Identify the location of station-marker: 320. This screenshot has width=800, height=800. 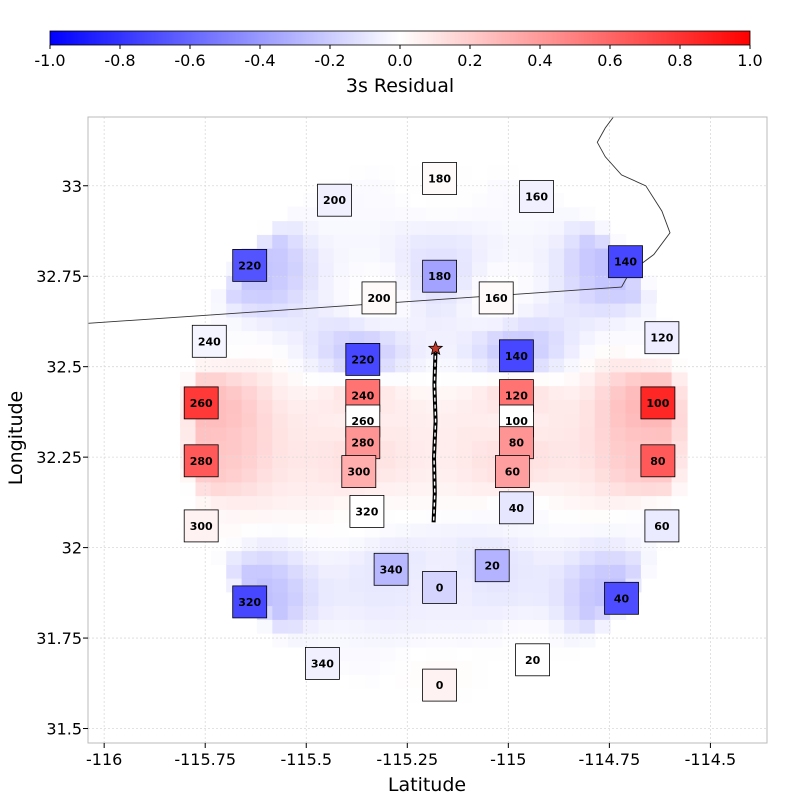
(250, 602).